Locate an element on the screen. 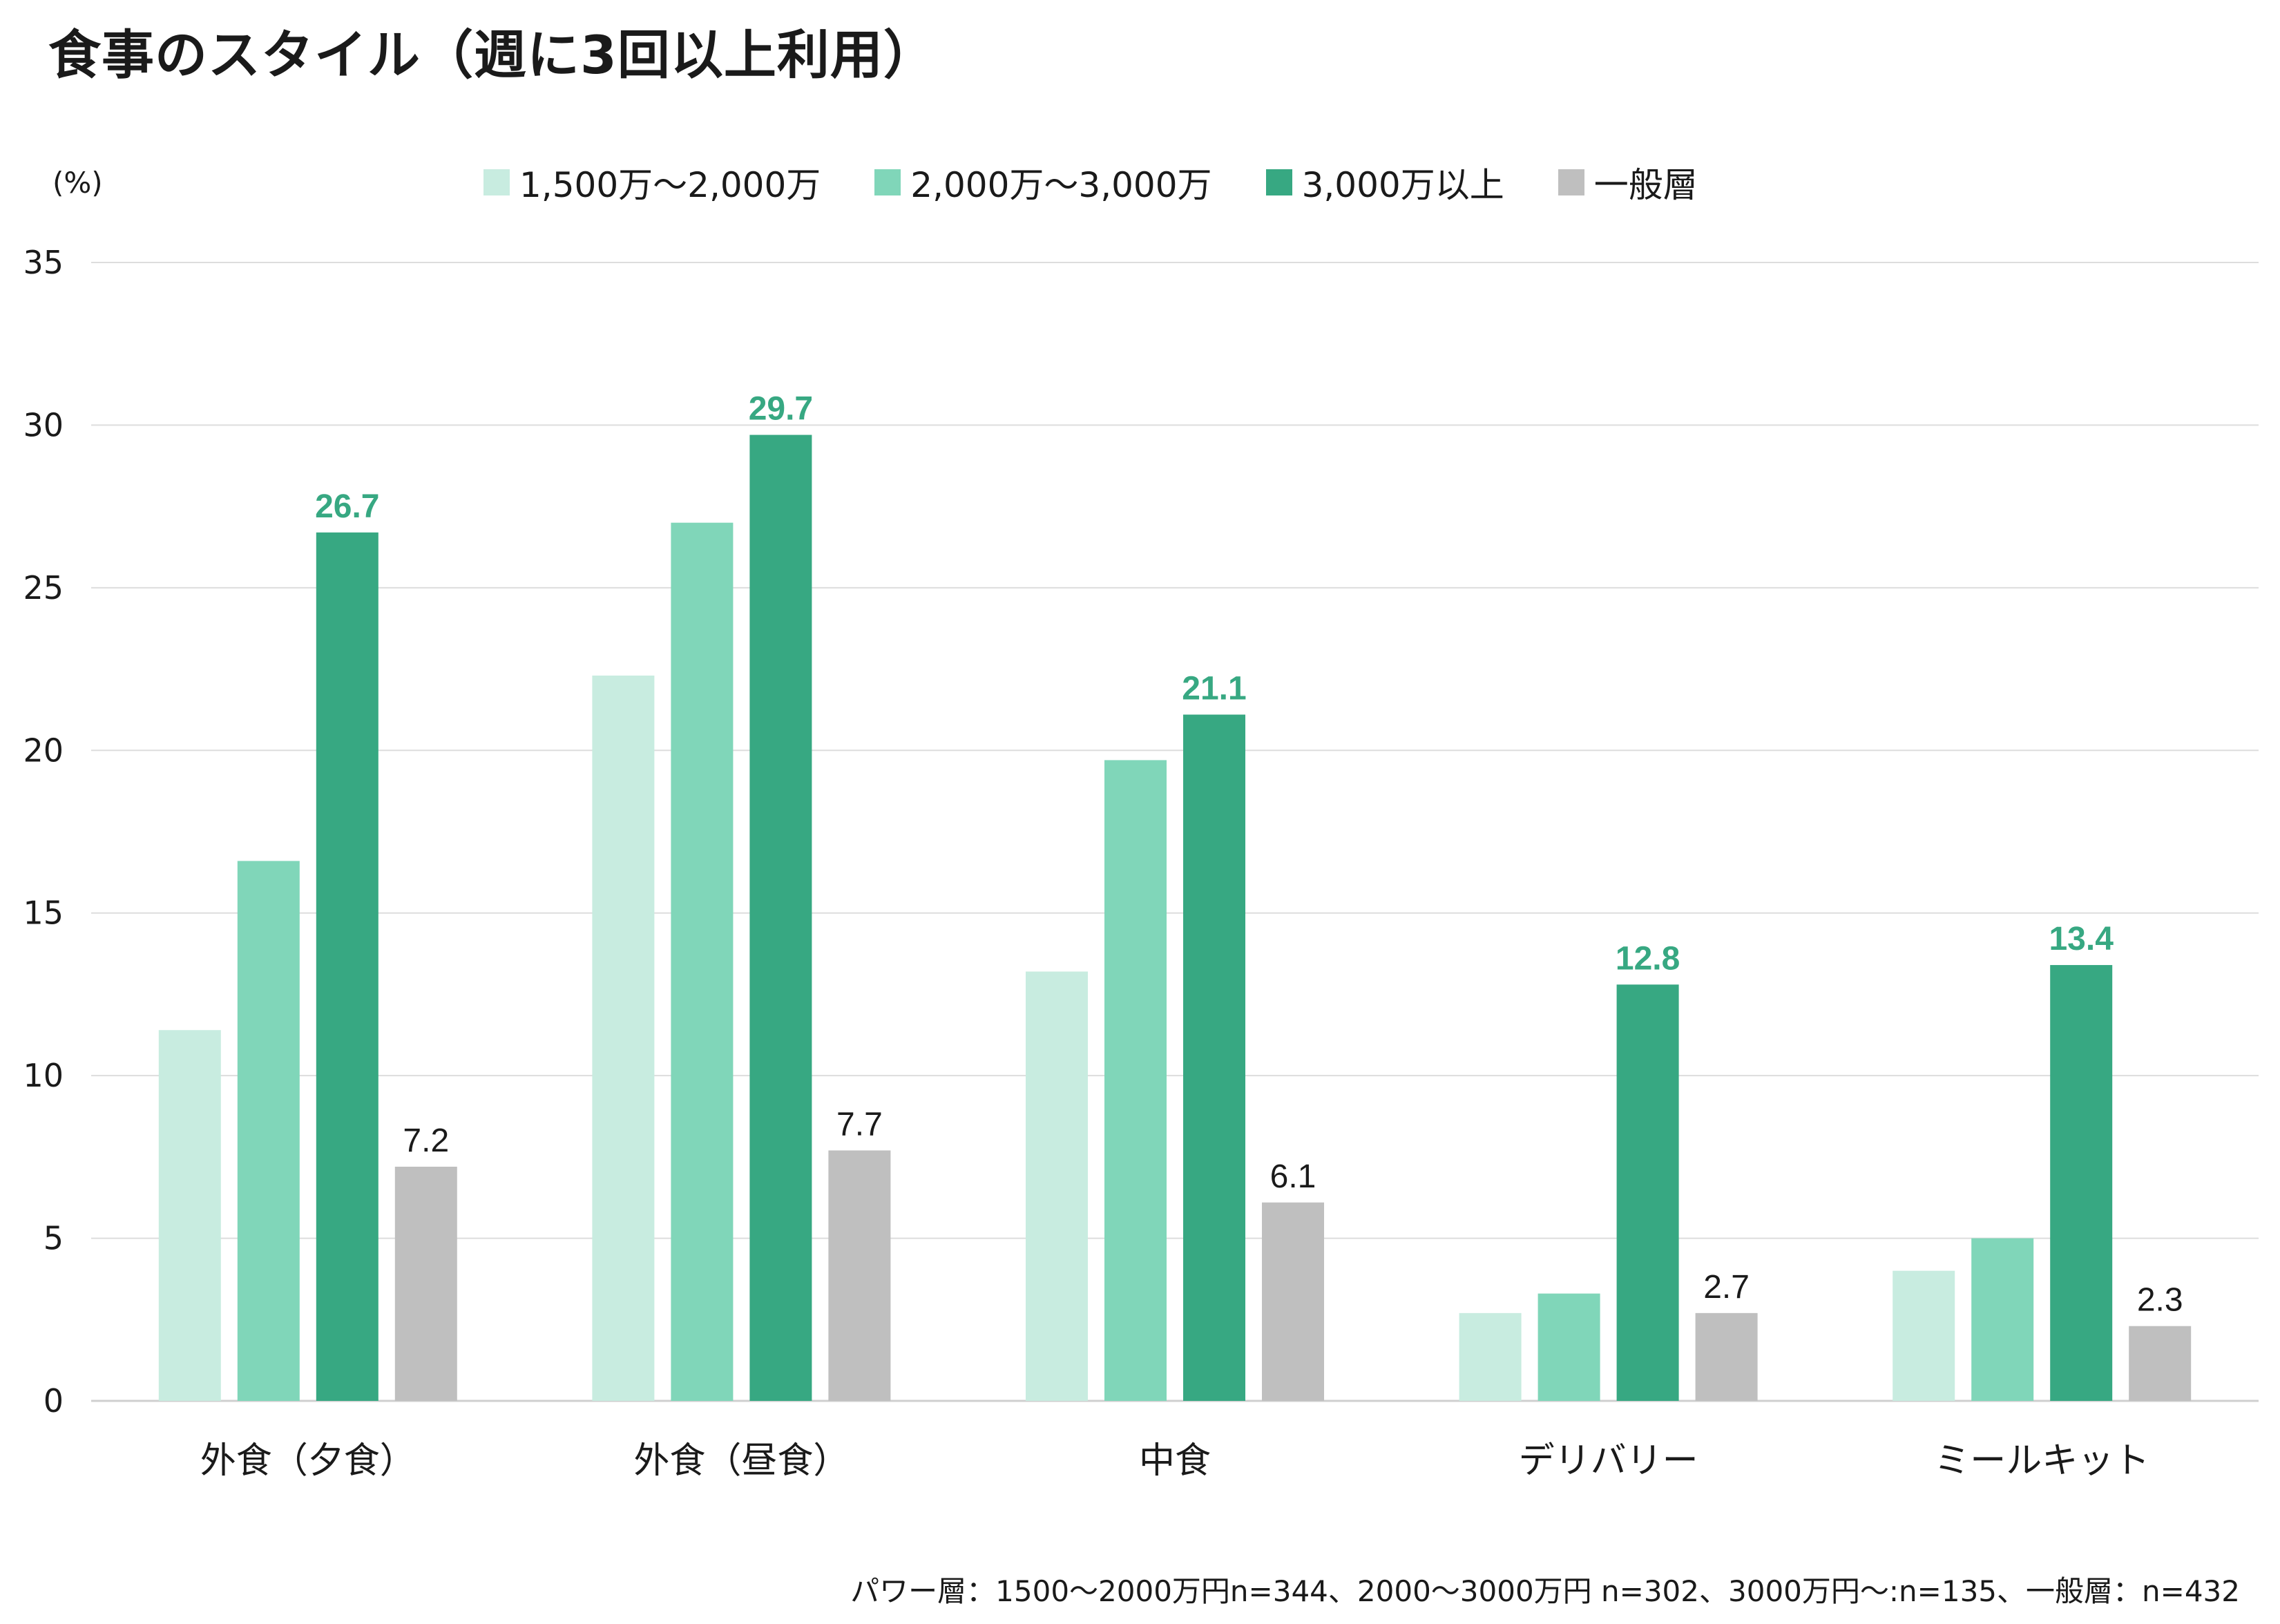  legend-item-general: 一般層 is located at coordinates (1628, 182).